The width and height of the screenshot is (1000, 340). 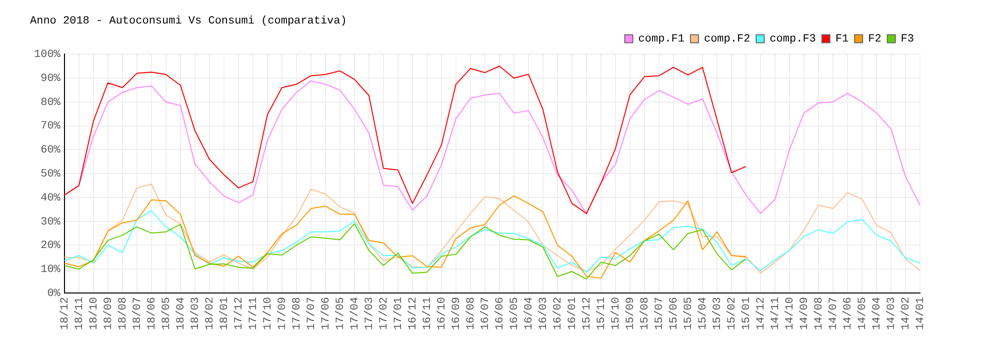 What do you see at coordinates (907, 40) in the screenshot?
I see `legend-label: F3` at bounding box center [907, 40].